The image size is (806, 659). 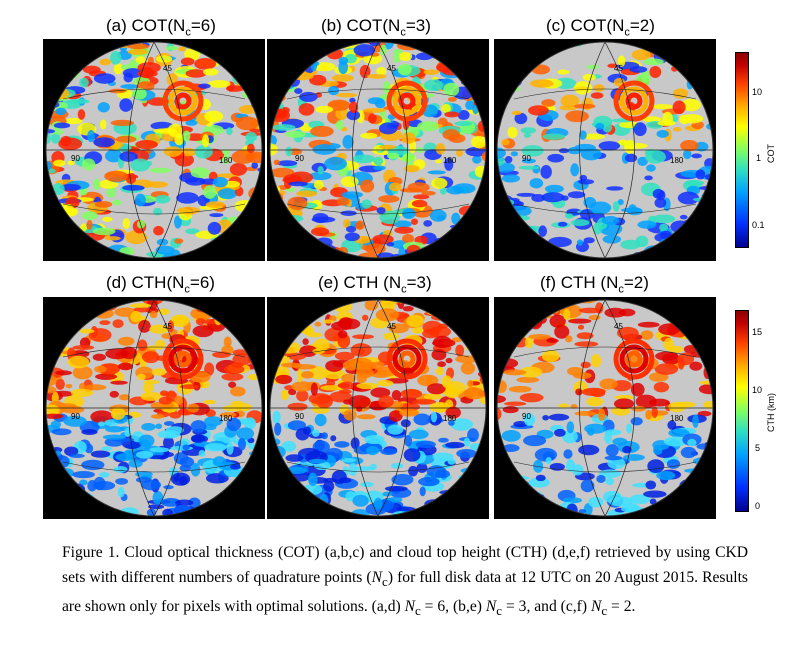 I want to click on panel-title-b: (b) COT(Nc=3), so click(x=376, y=27).